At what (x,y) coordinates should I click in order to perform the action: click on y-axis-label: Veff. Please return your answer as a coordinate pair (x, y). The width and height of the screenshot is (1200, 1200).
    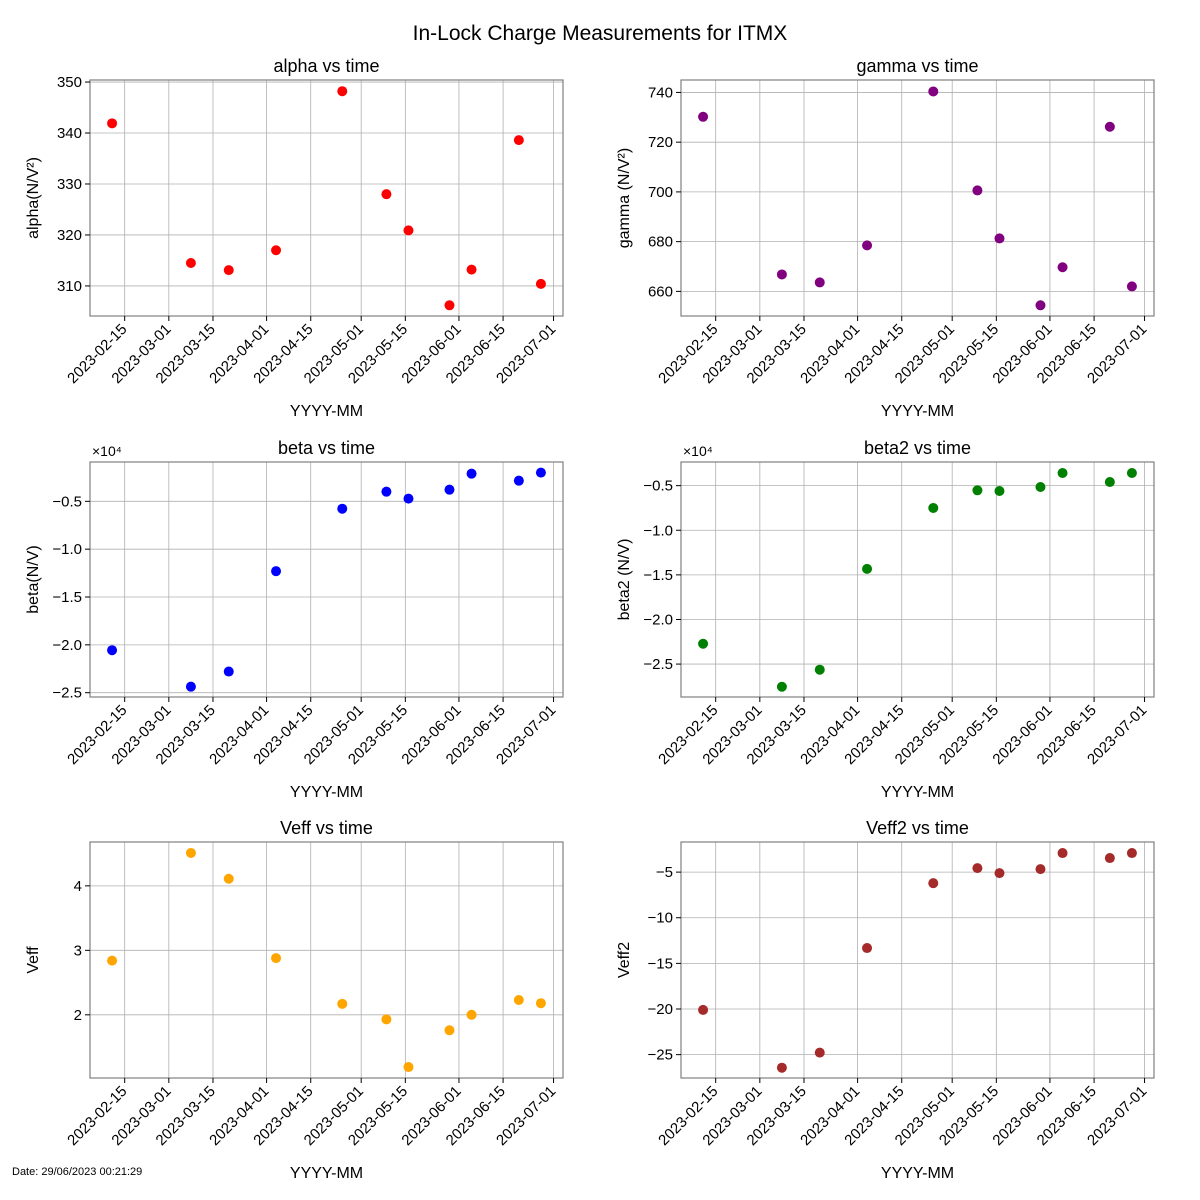
    Looking at the image, I should click on (33, 960).